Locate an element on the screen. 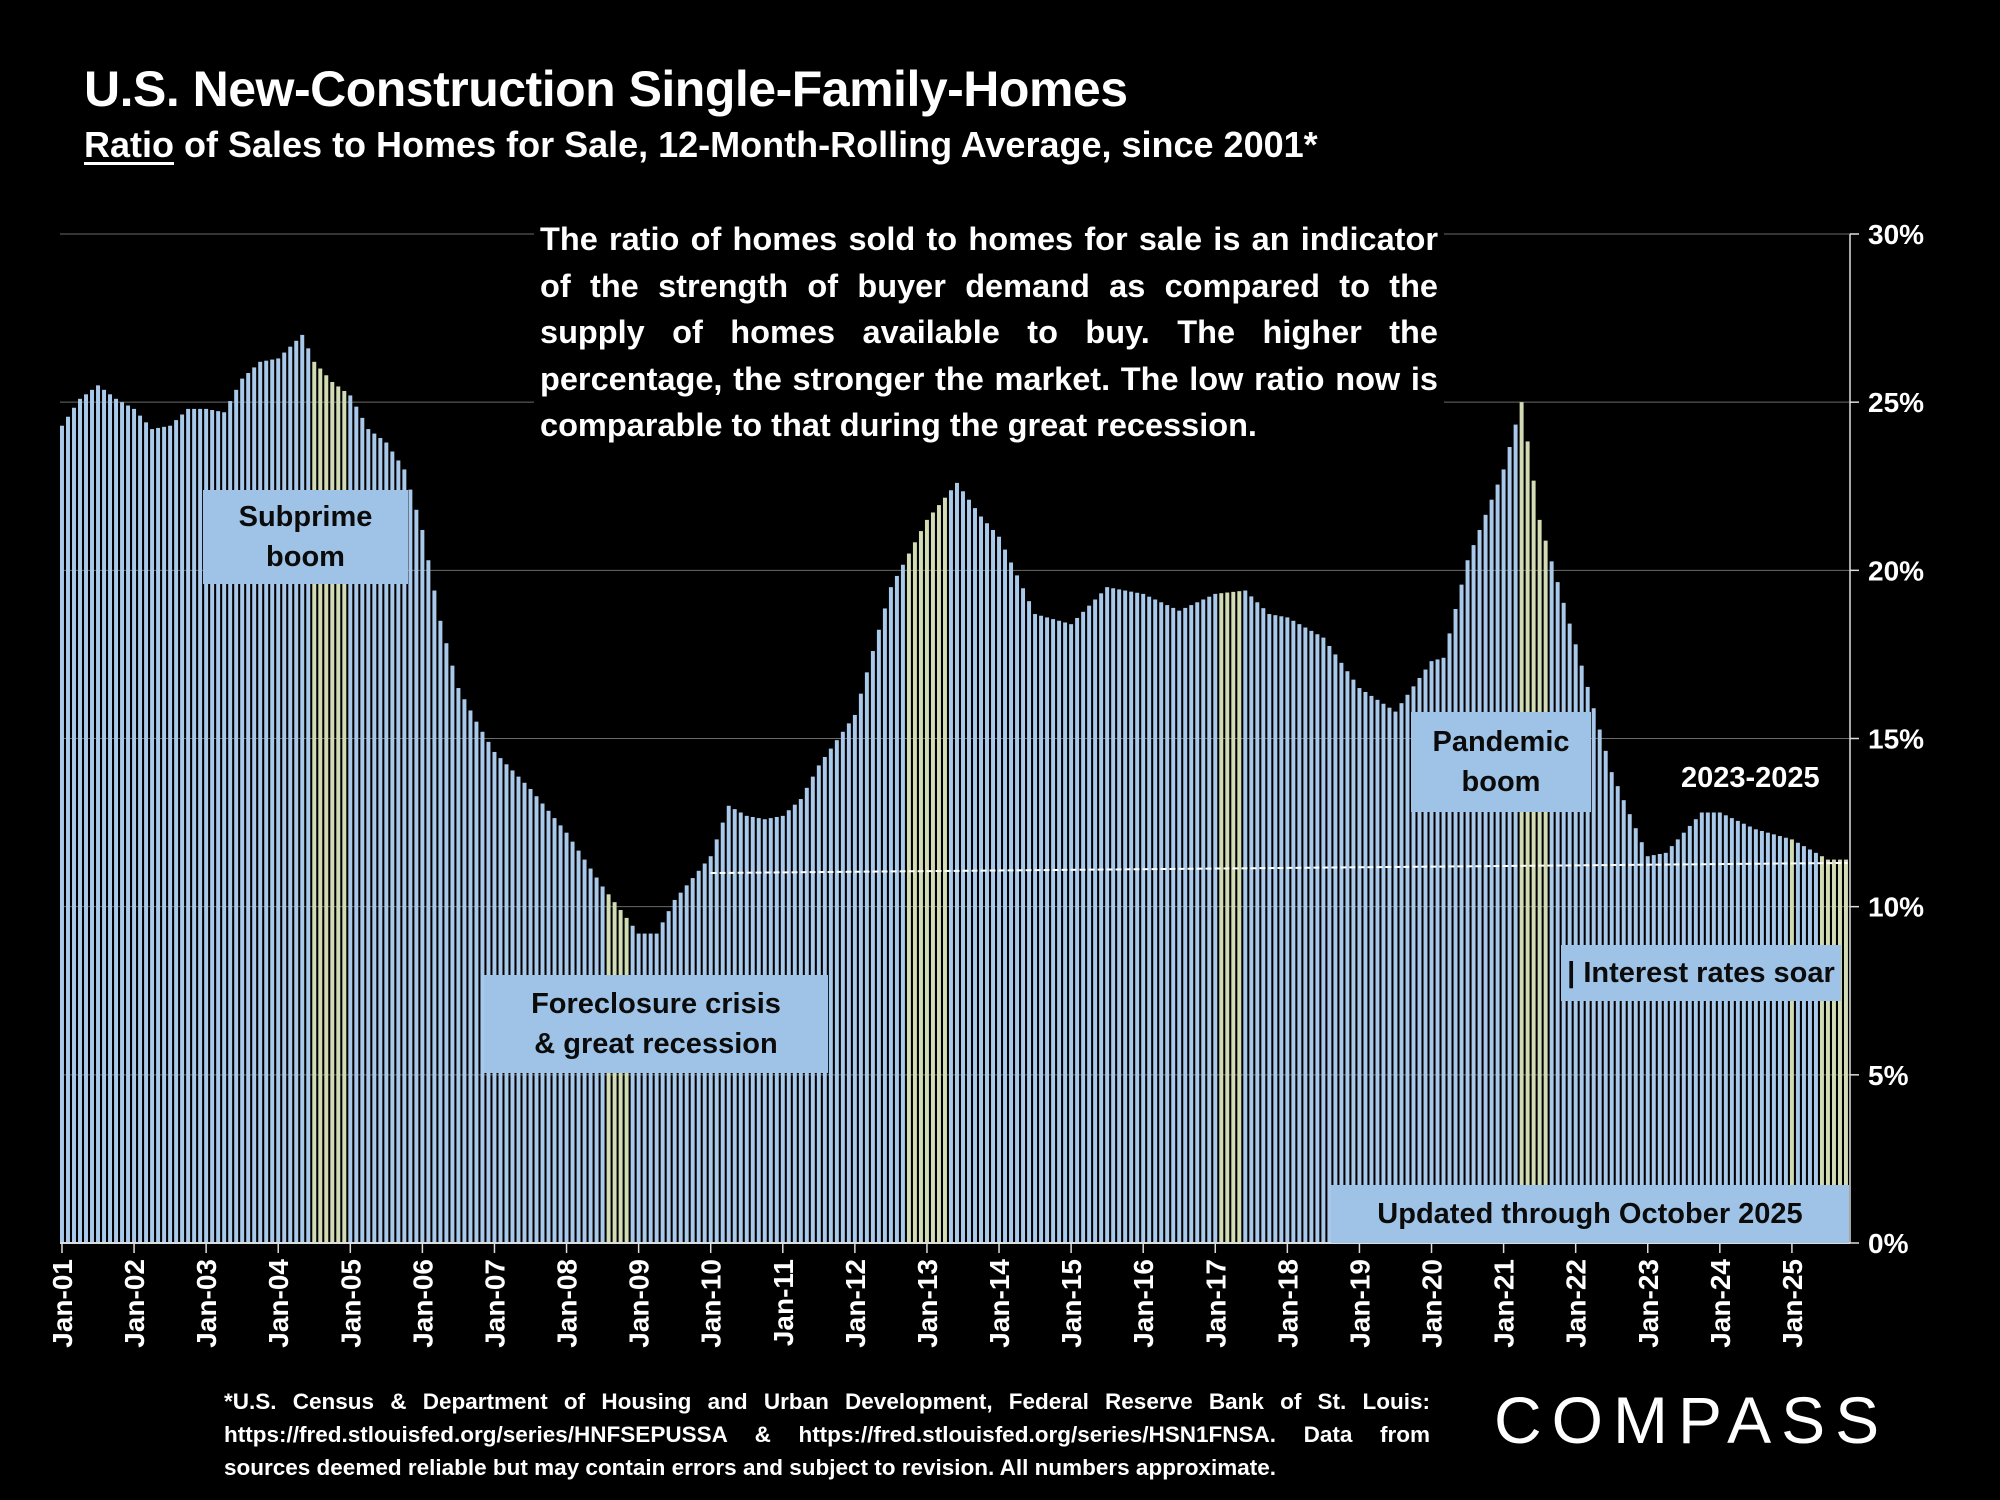  x-tick-label: Jan-04 is located at coordinates (278, 1303).